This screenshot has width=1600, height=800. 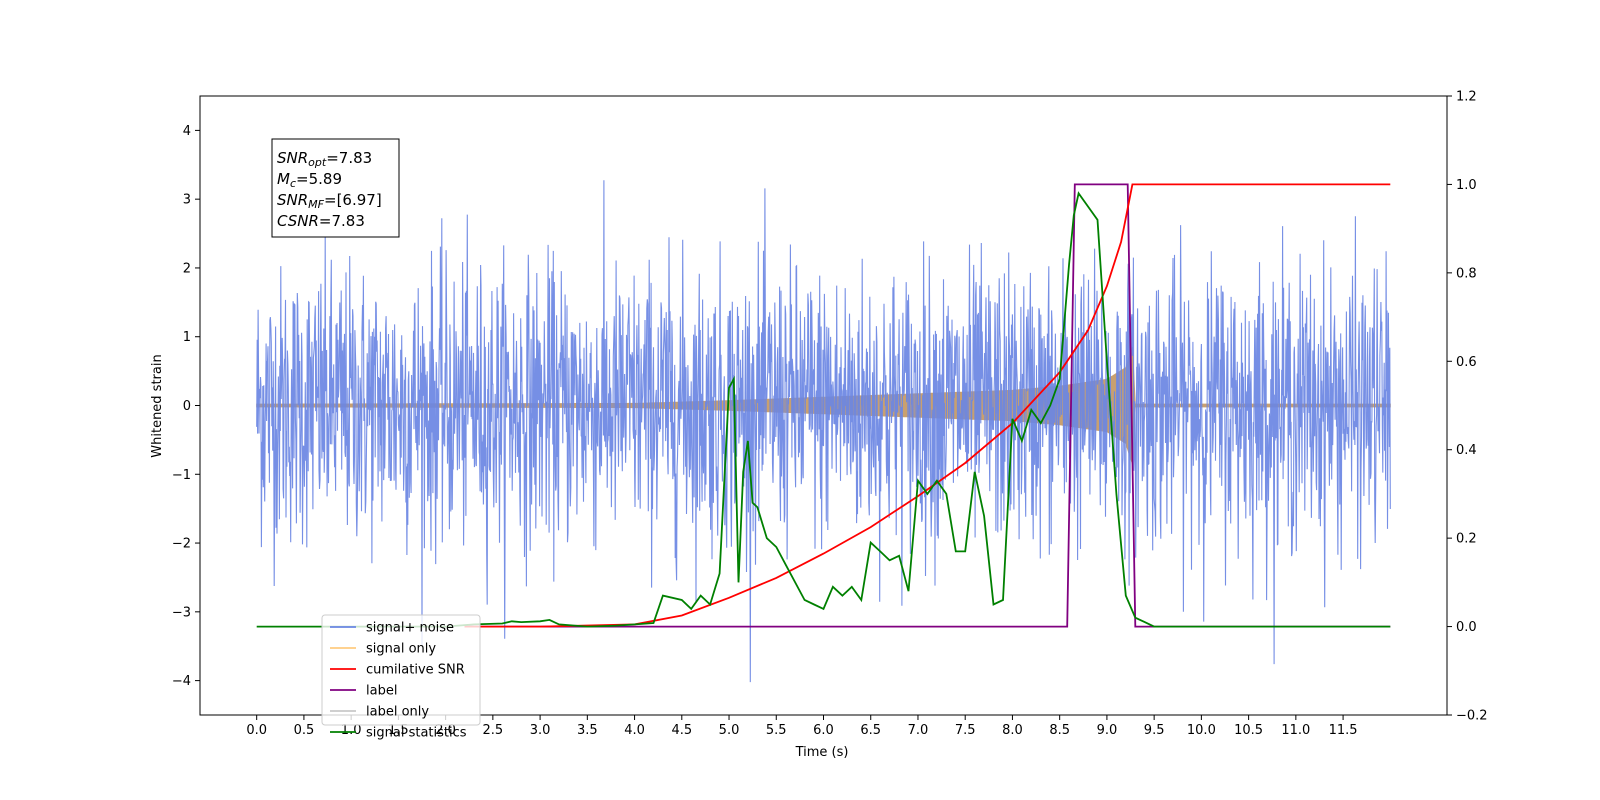 What do you see at coordinates (416, 733) in the screenshot?
I see `legend-label: signal statistics` at bounding box center [416, 733].